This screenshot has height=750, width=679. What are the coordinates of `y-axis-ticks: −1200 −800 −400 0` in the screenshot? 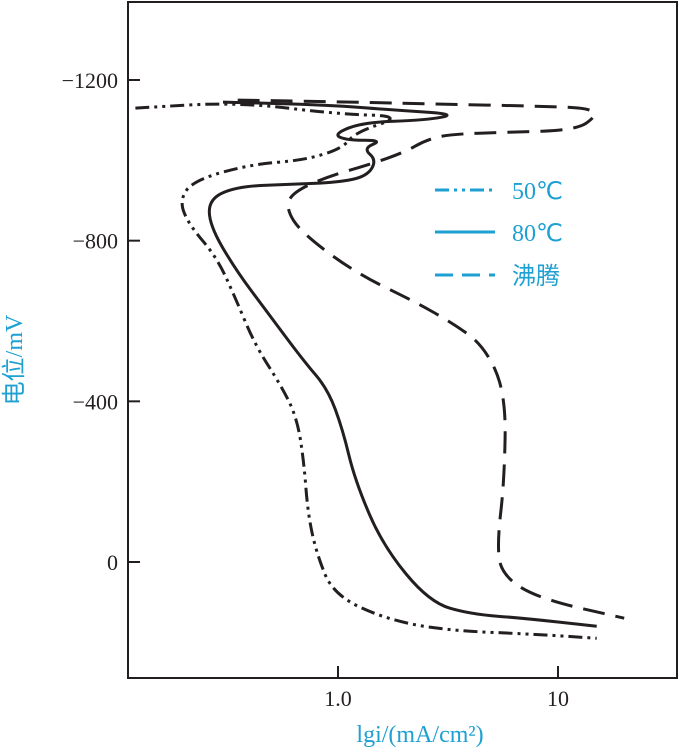 It's located at (101, 321).